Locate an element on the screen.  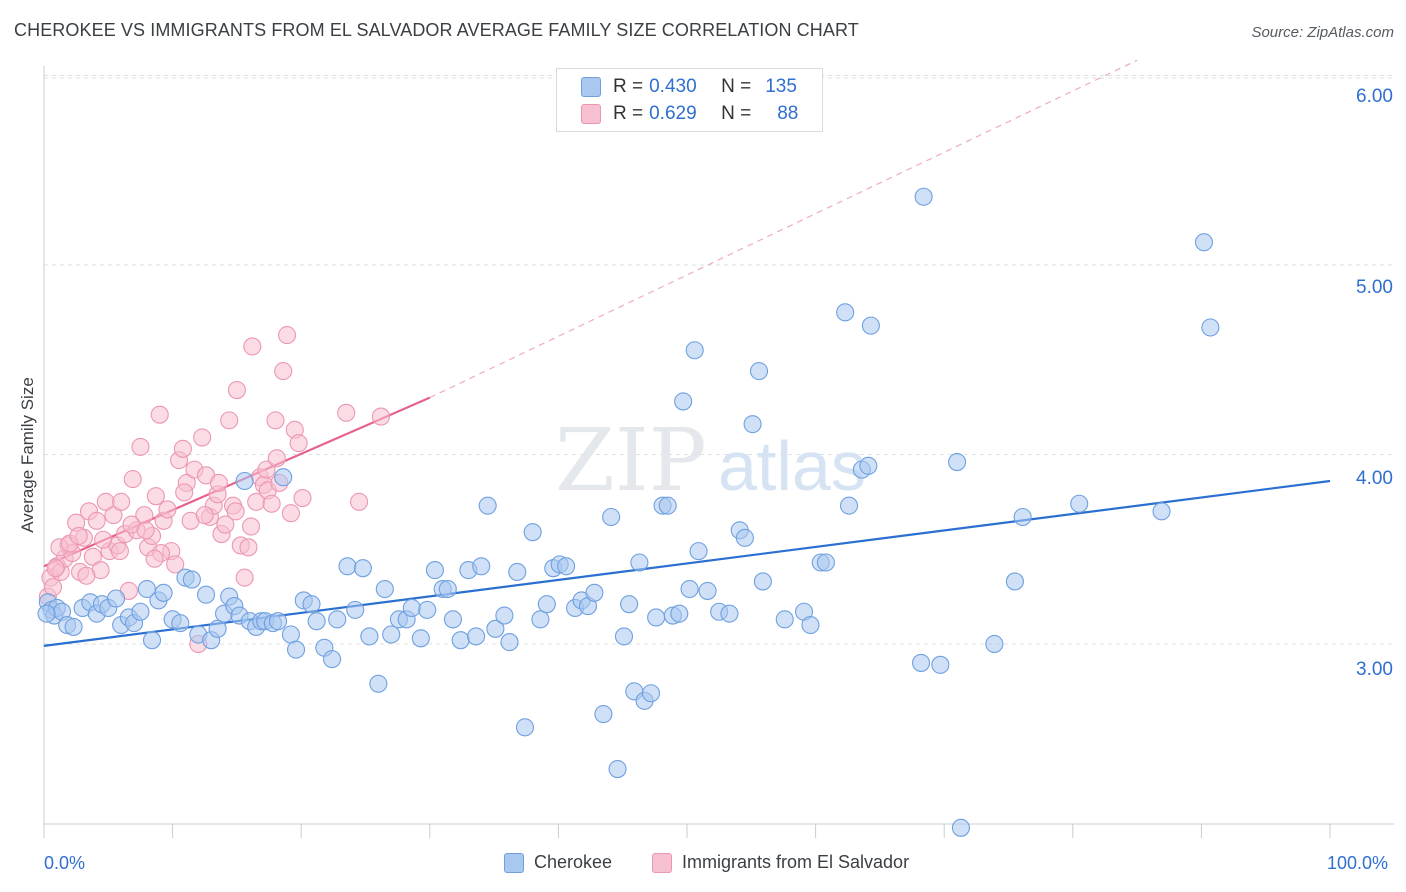
r-label: R = is located at coordinates (628, 86).